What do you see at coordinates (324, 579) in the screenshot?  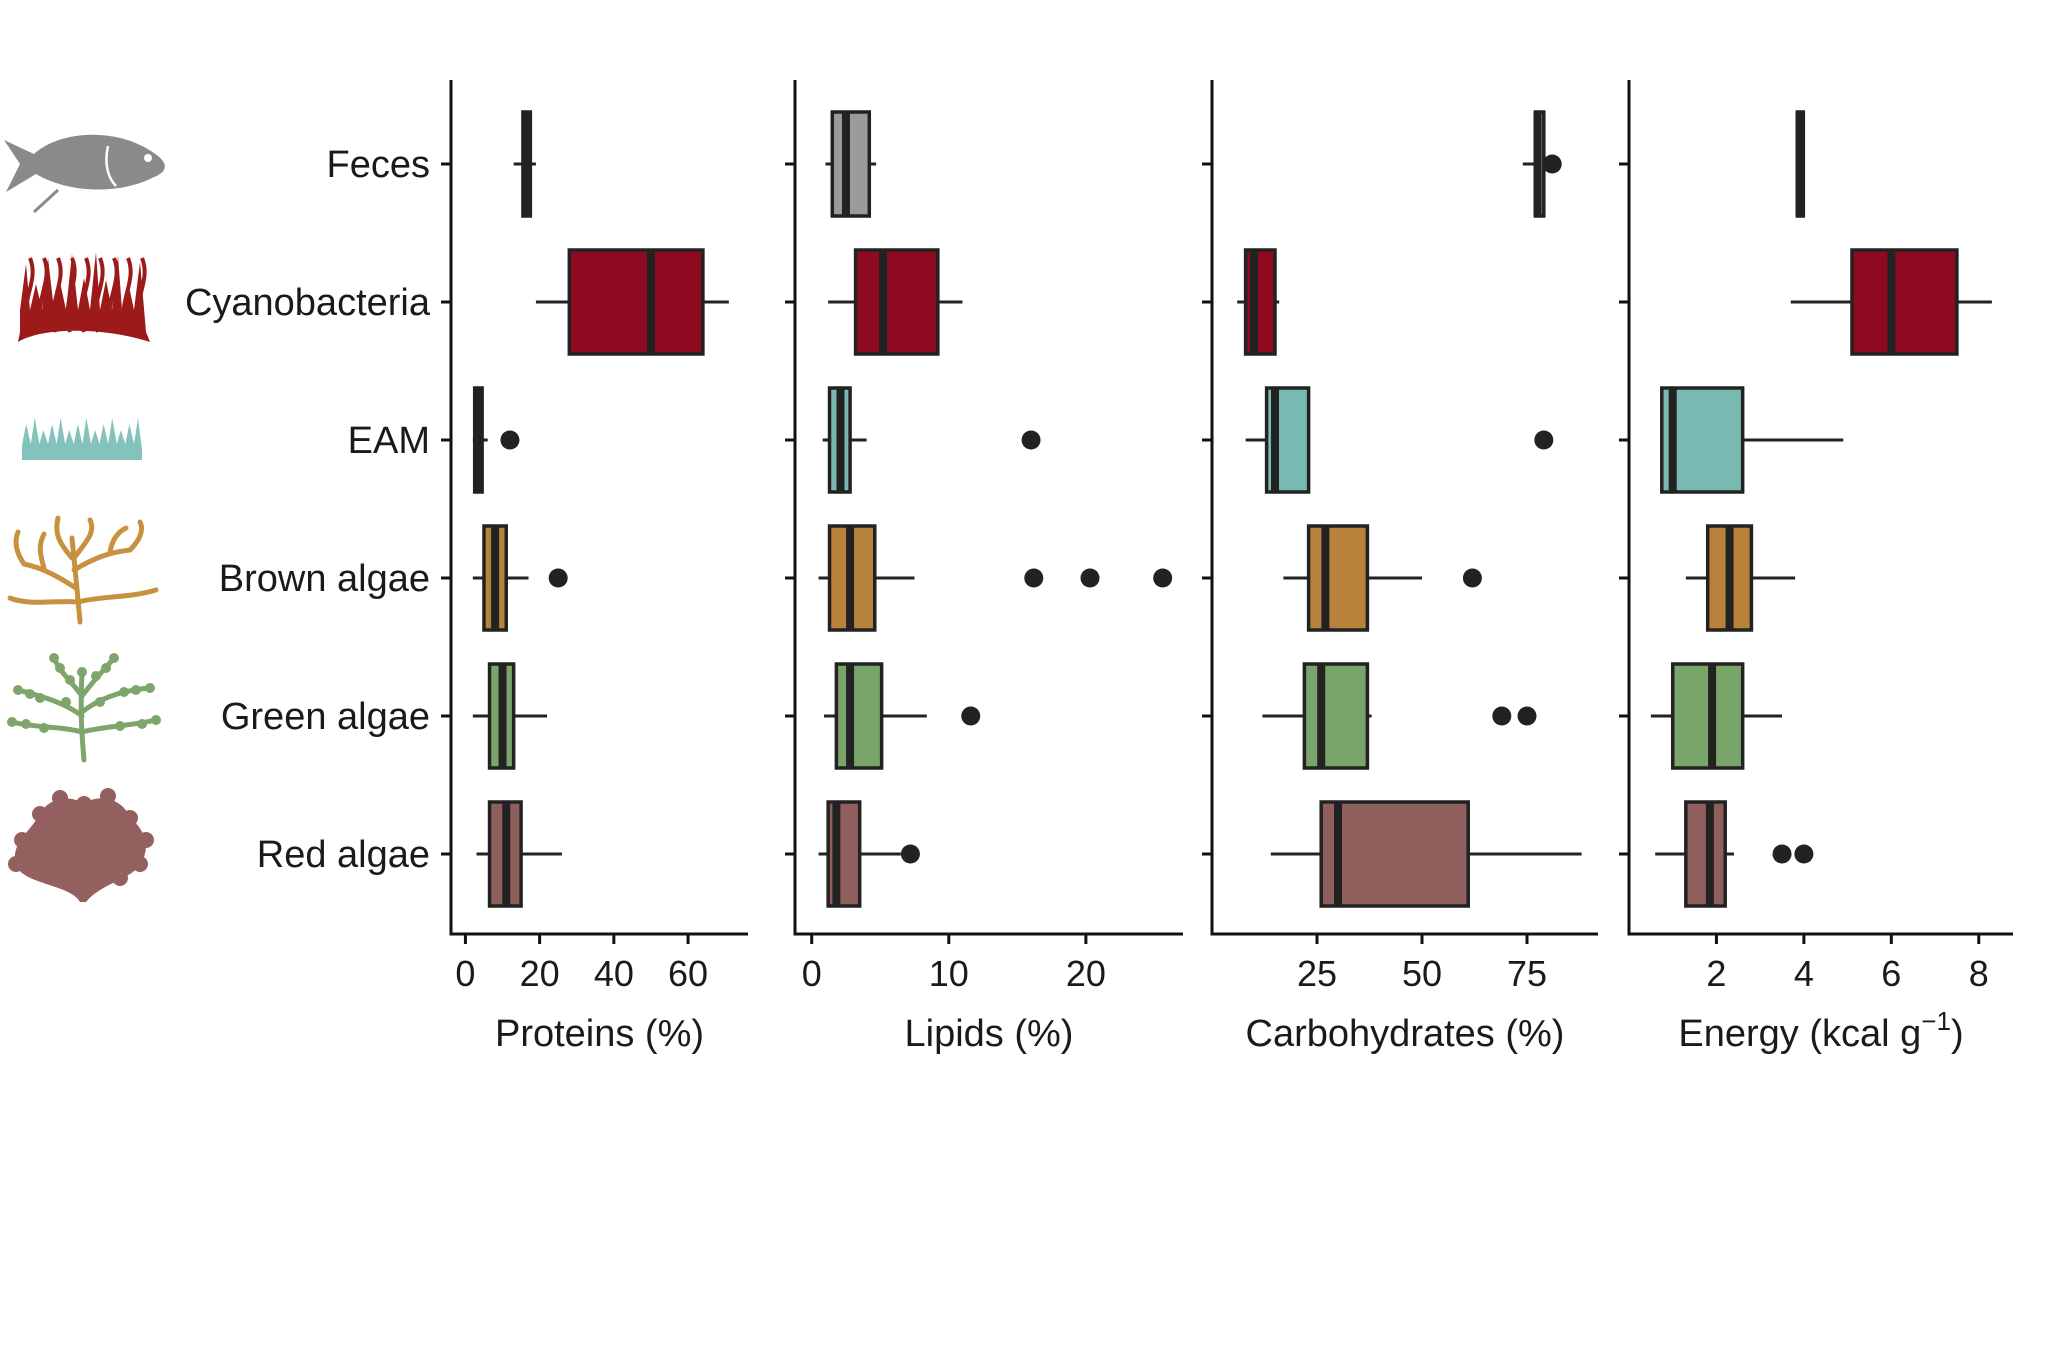 I see `category-label-brown-algae: Brown algae` at bounding box center [324, 579].